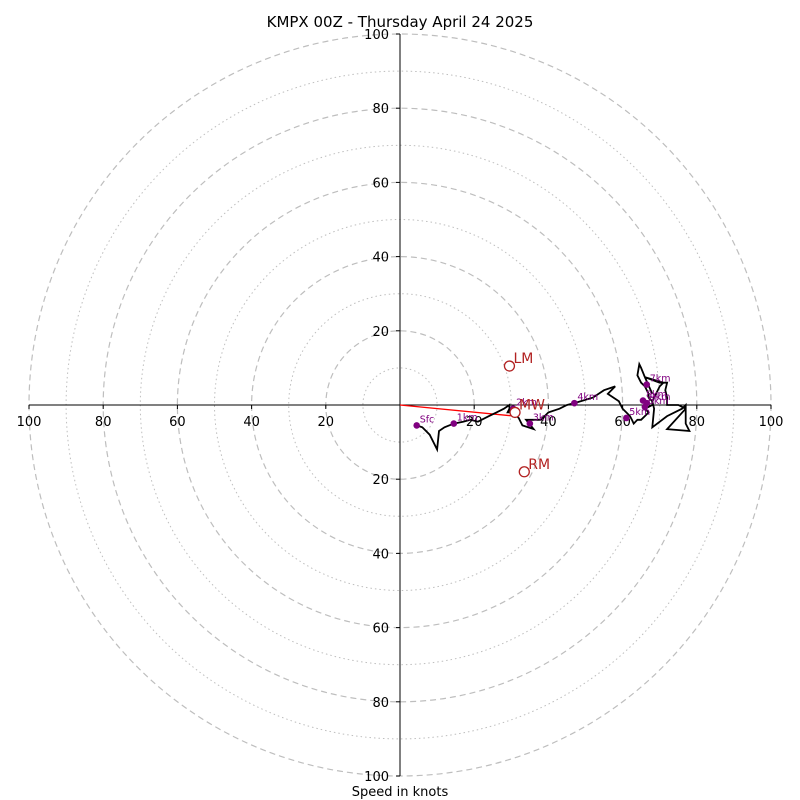  Describe the element at coordinates (660, 379) in the screenshot. I see `height-label-7km: 7km` at that location.